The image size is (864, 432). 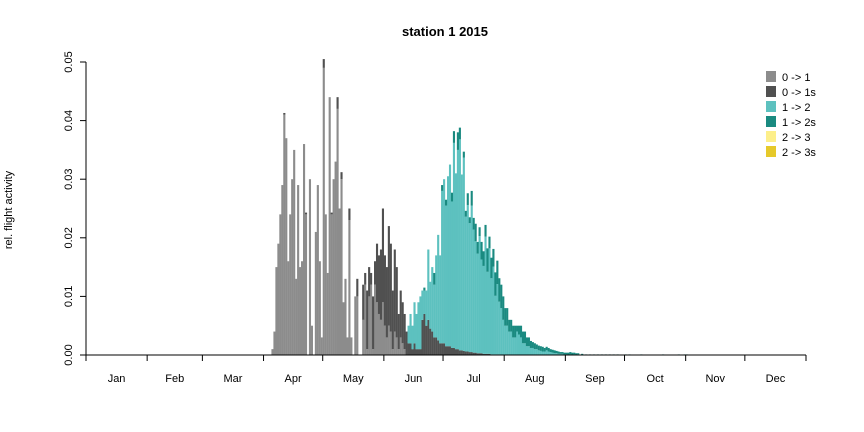 I want to click on y-tick-label-0: 0.00, so click(x=69, y=354).